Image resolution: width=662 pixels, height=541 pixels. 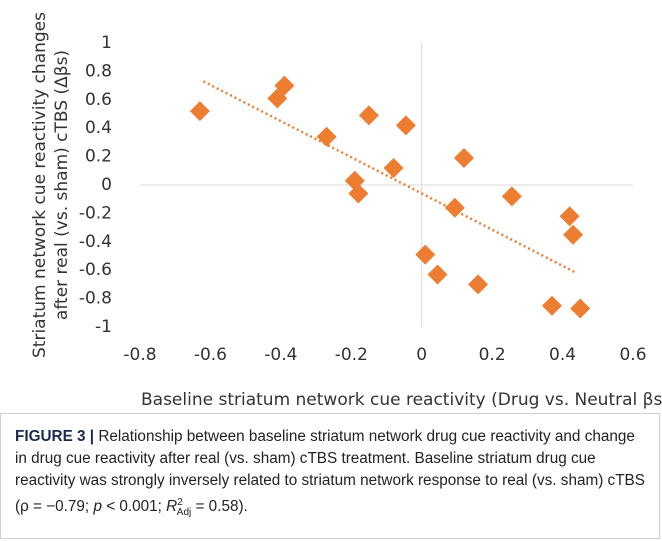 What do you see at coordinates (492, 355) in the screenshot?
I see `x-tick-label: 0.2` at bounding box center [492, 355].